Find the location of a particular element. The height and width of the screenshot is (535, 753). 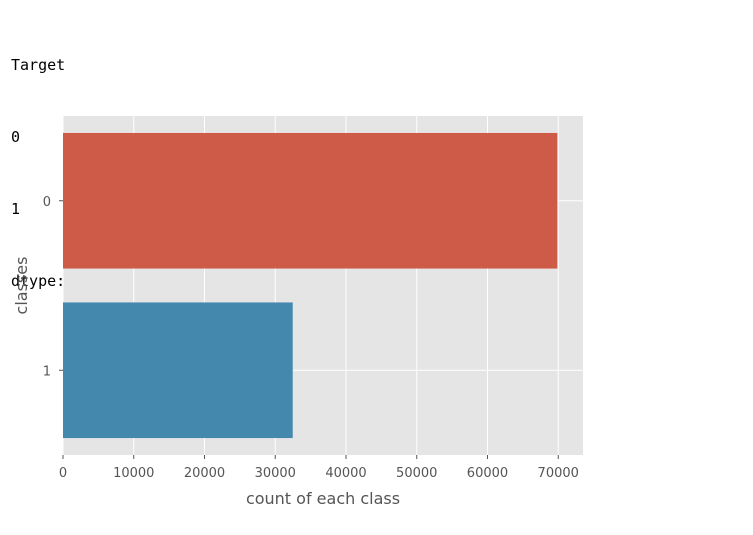

x-axis-label: count of each class is located at coordinates (323, 498).